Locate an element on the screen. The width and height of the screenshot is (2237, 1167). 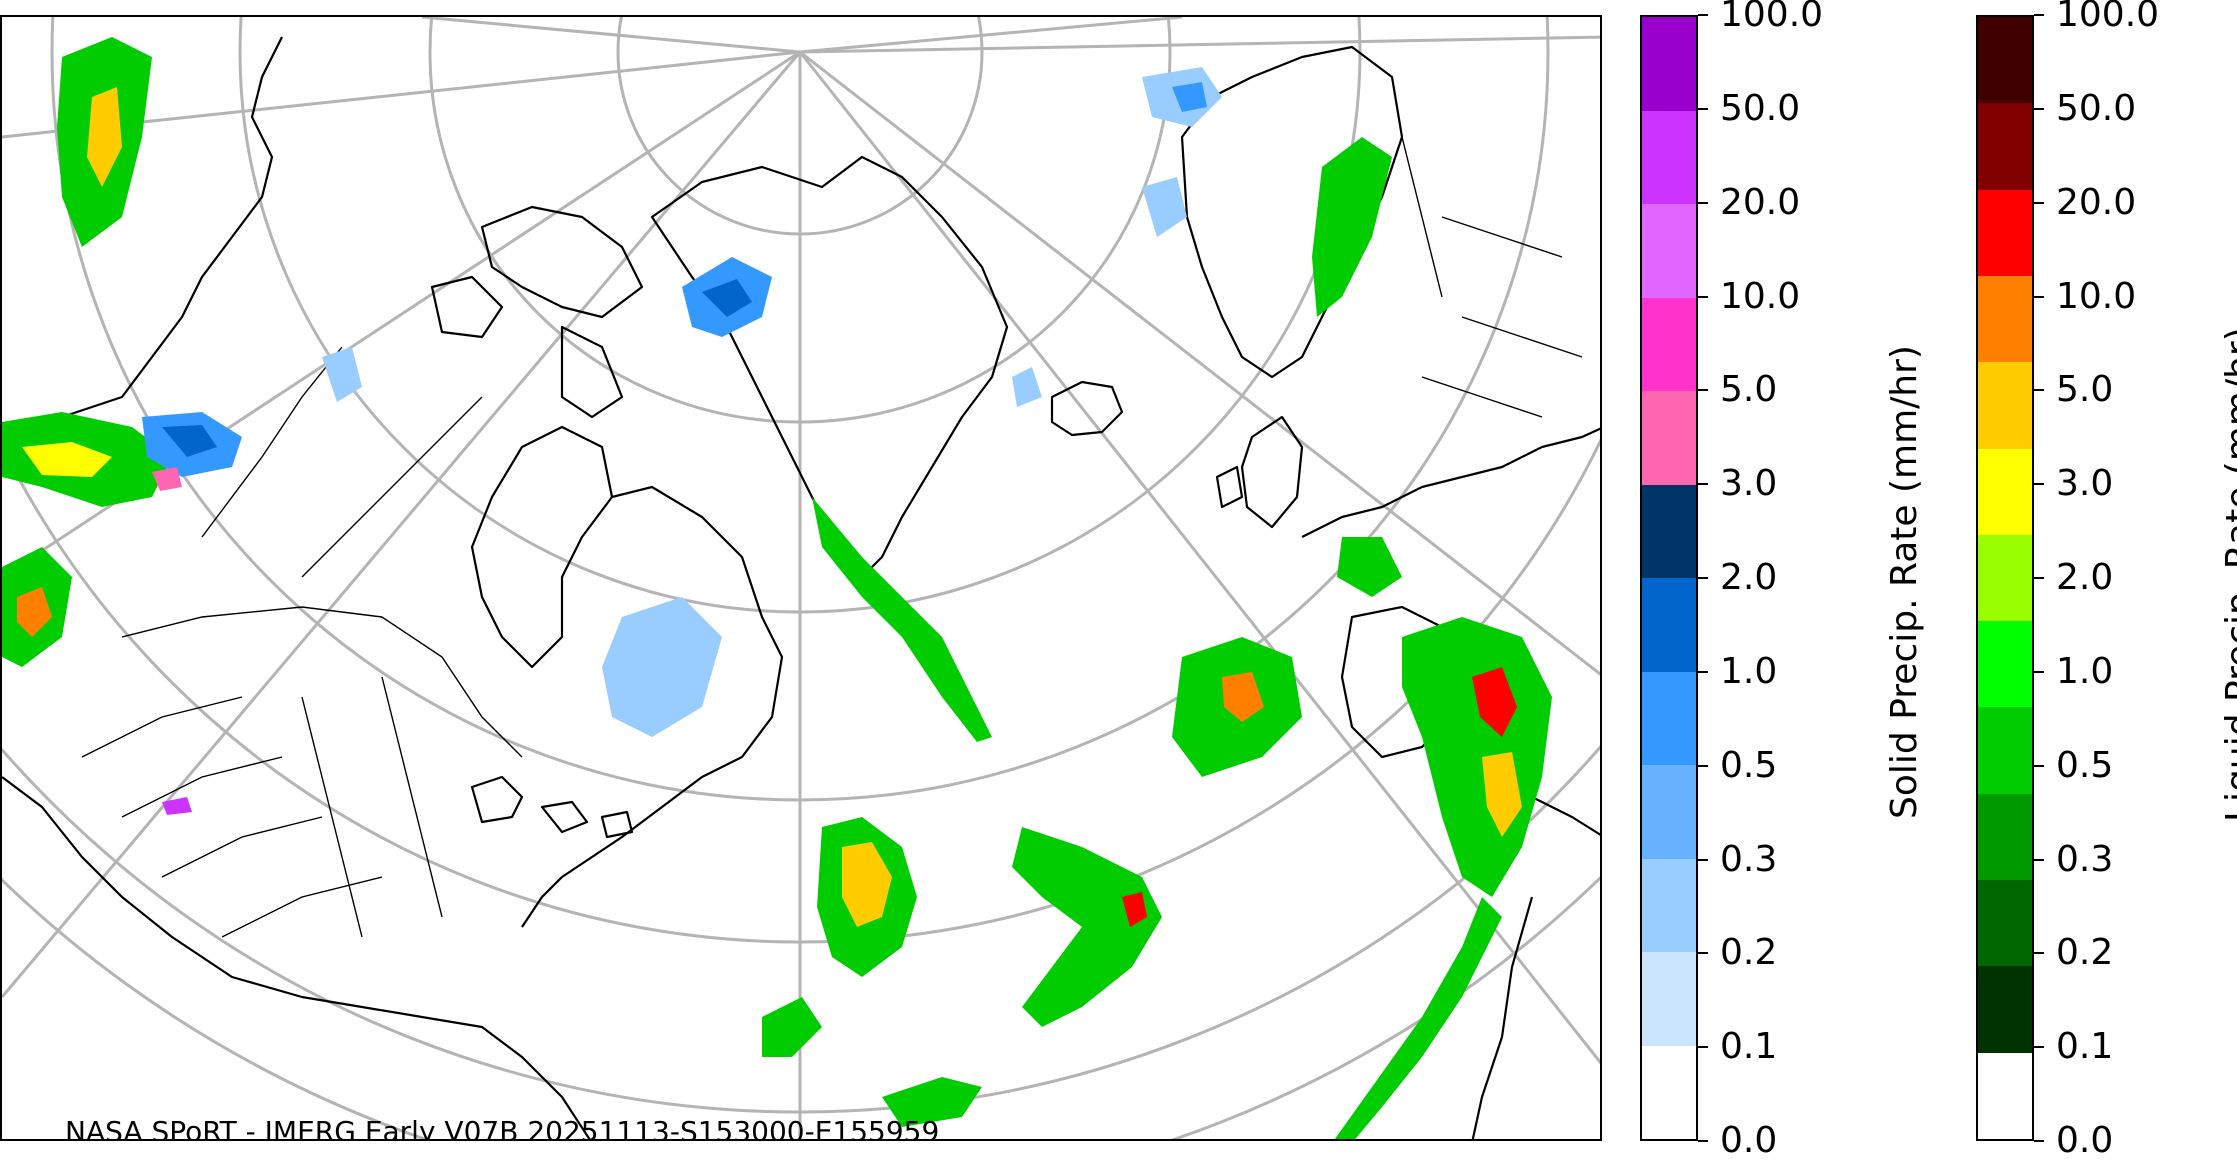
north-america-west is located at coordinates (142, 237).